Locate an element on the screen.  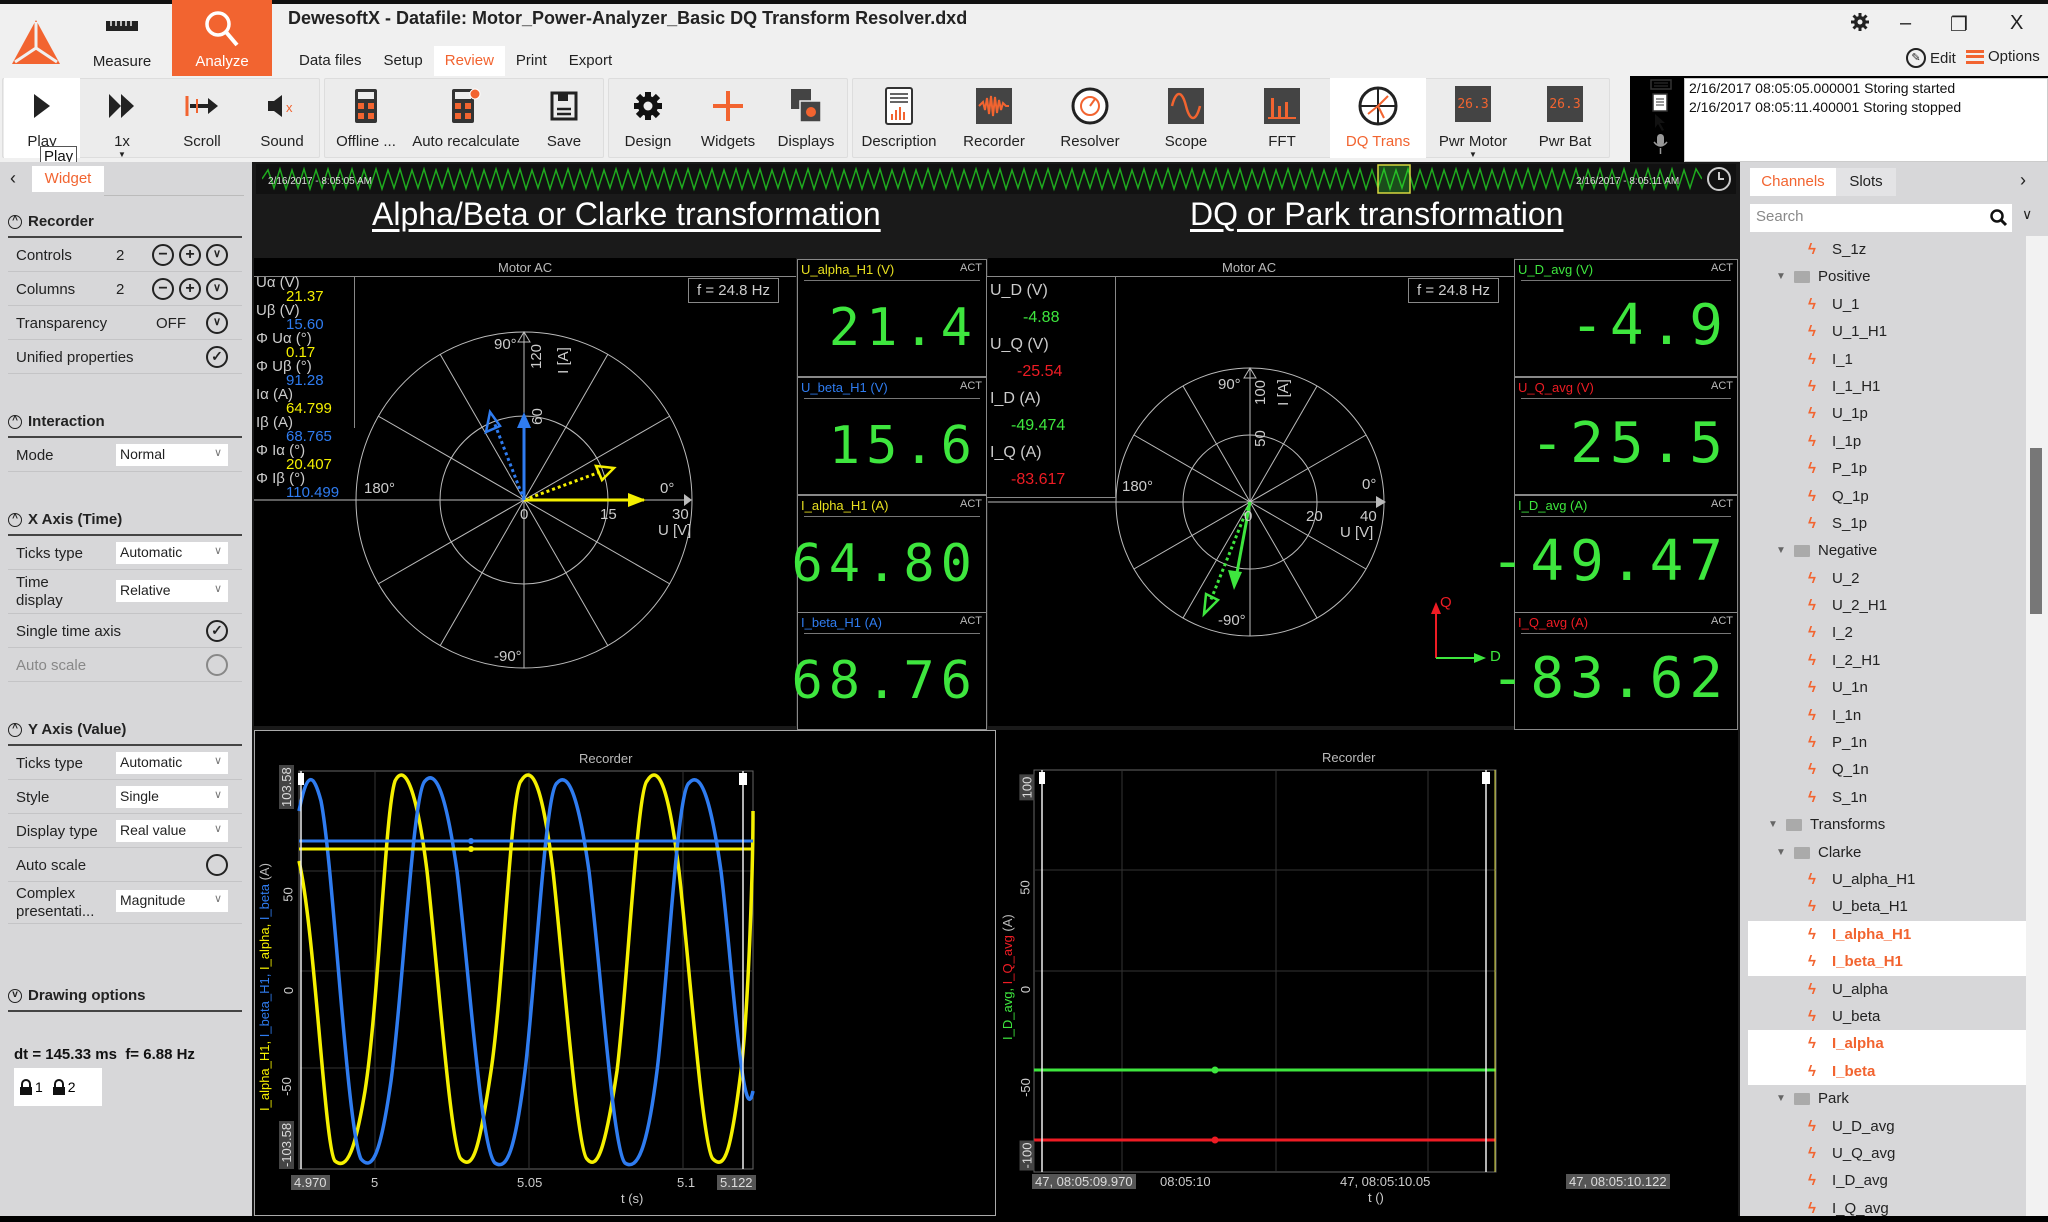
tab-channels: Channels is located at coordinates (1793, 182).